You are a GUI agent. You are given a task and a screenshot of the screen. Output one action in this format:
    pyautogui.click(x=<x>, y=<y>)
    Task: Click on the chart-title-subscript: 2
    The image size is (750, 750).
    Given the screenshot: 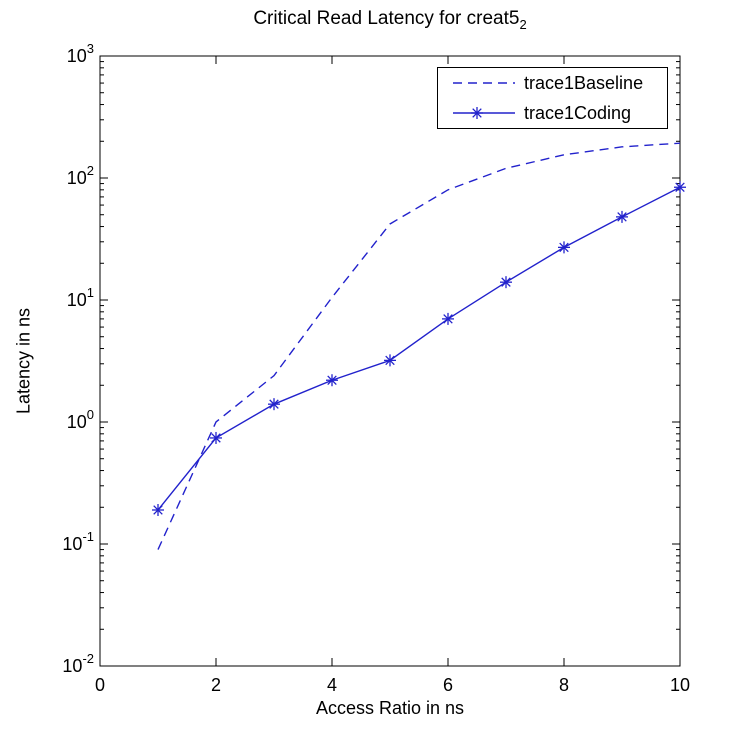 What is the action you would take?
    pyautogui.click(x=523, y=24)
    